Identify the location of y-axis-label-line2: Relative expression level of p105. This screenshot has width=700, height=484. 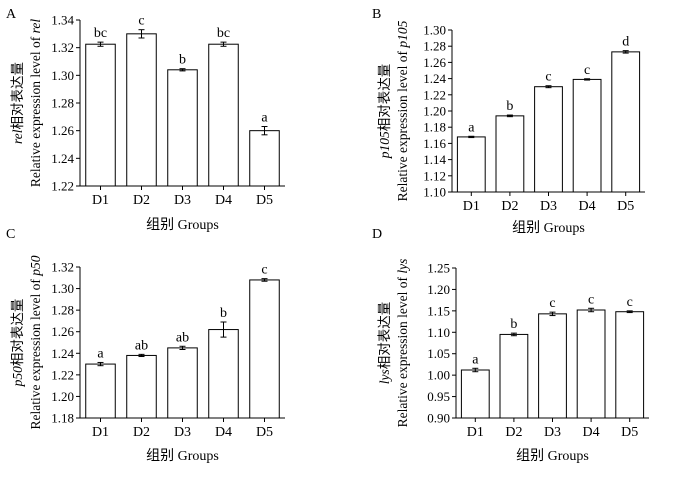
(402, 110).